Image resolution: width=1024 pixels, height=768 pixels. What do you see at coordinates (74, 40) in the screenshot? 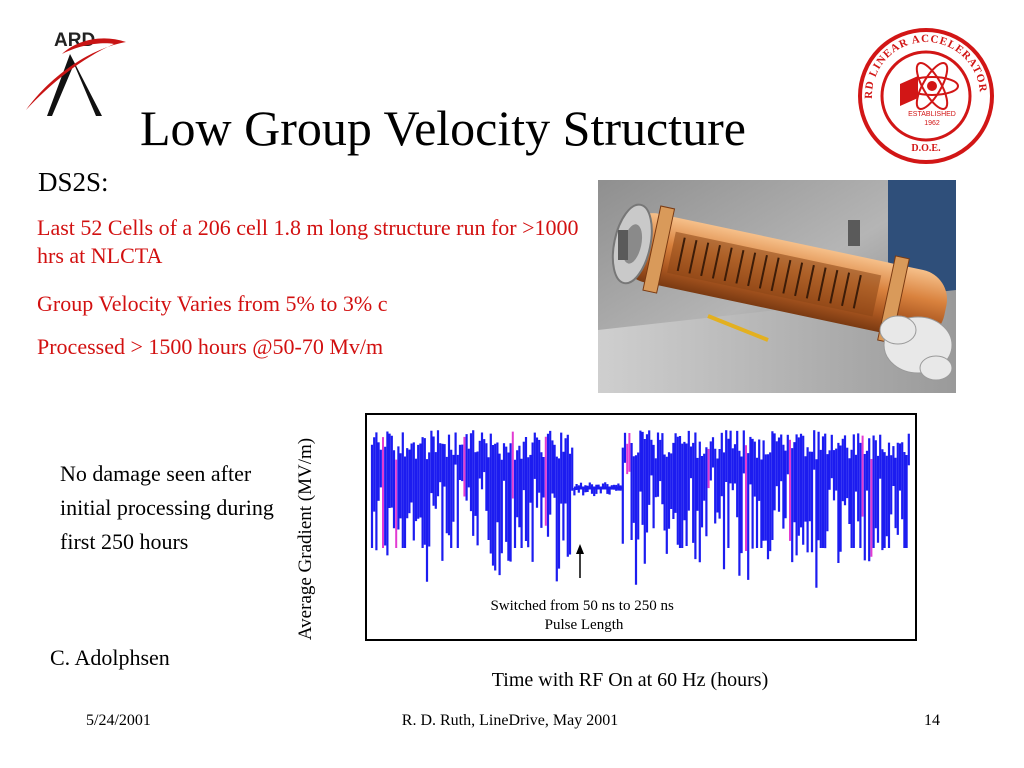
I see `ard-logo-text: ARD` at bounding box center [74, 40].